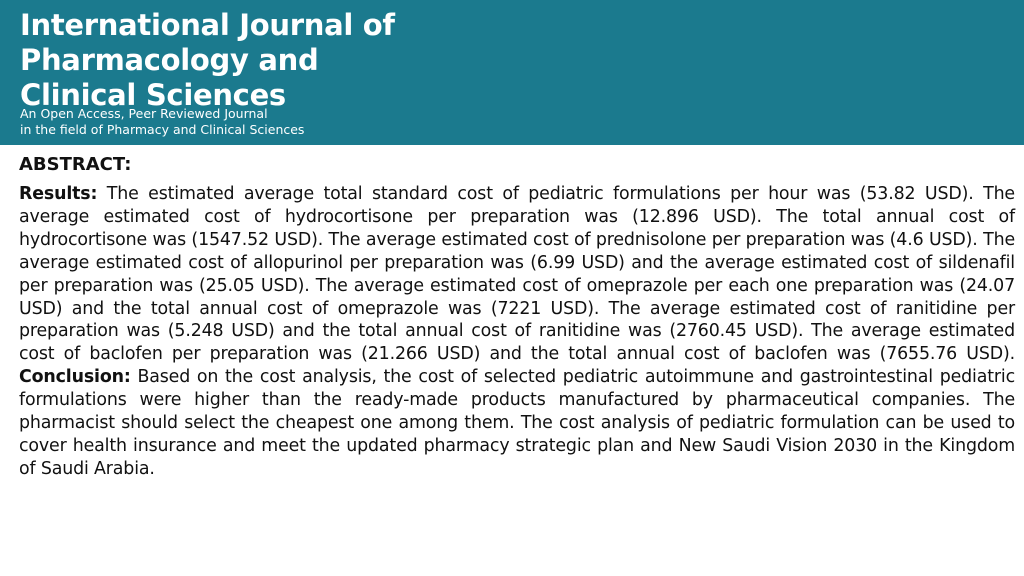  I want to click on journal-title-line: International Journal of, so click(207, 25).